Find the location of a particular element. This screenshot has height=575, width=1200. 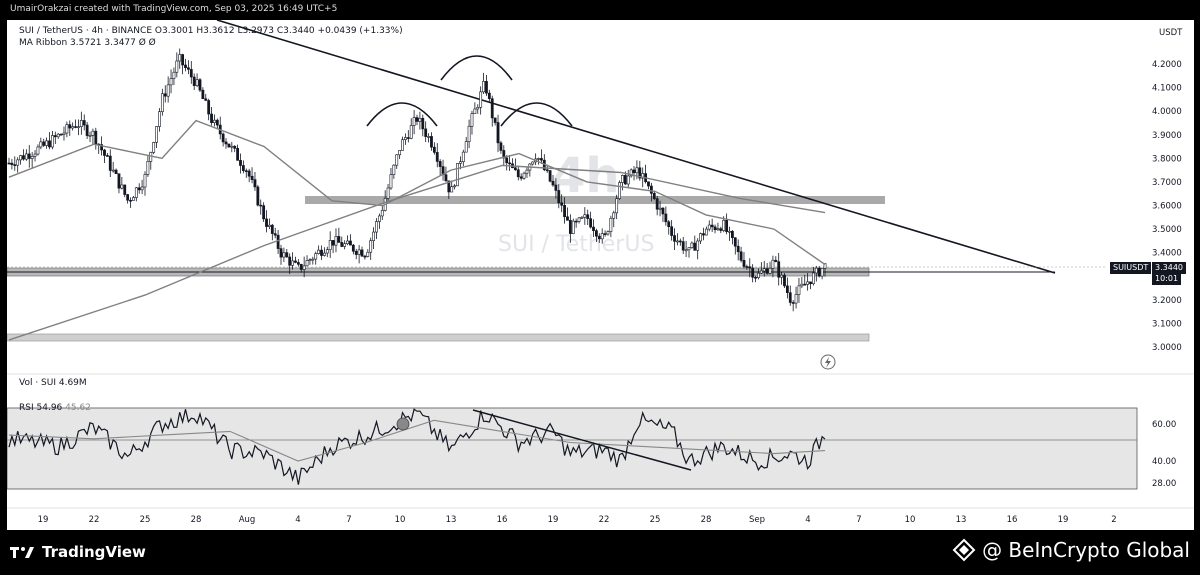

resistance-zone is located at coordinates (595, 200).